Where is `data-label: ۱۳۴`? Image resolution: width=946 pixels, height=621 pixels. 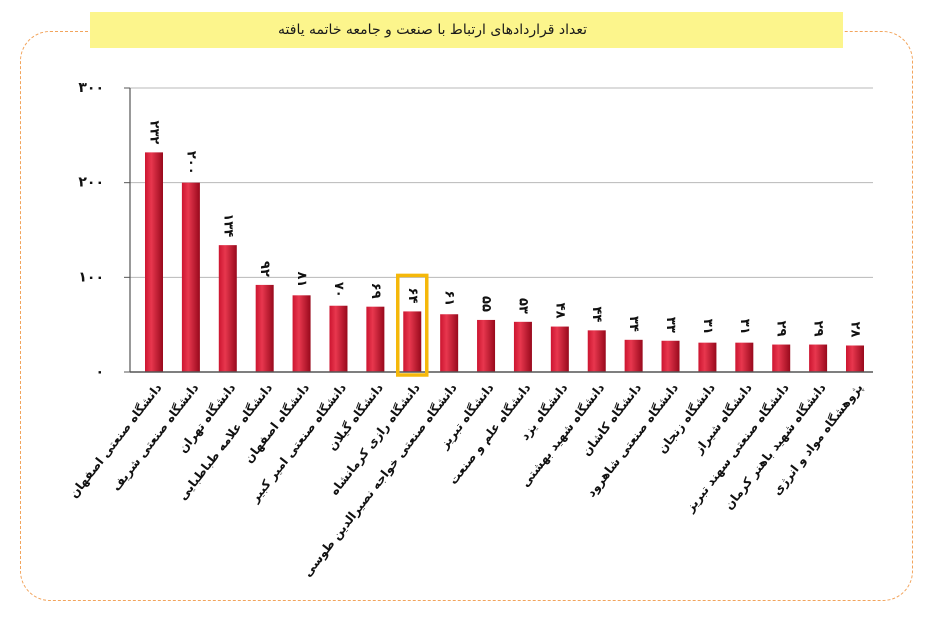 data-label: ۱۳۴ is located at coordinates (227, 225).